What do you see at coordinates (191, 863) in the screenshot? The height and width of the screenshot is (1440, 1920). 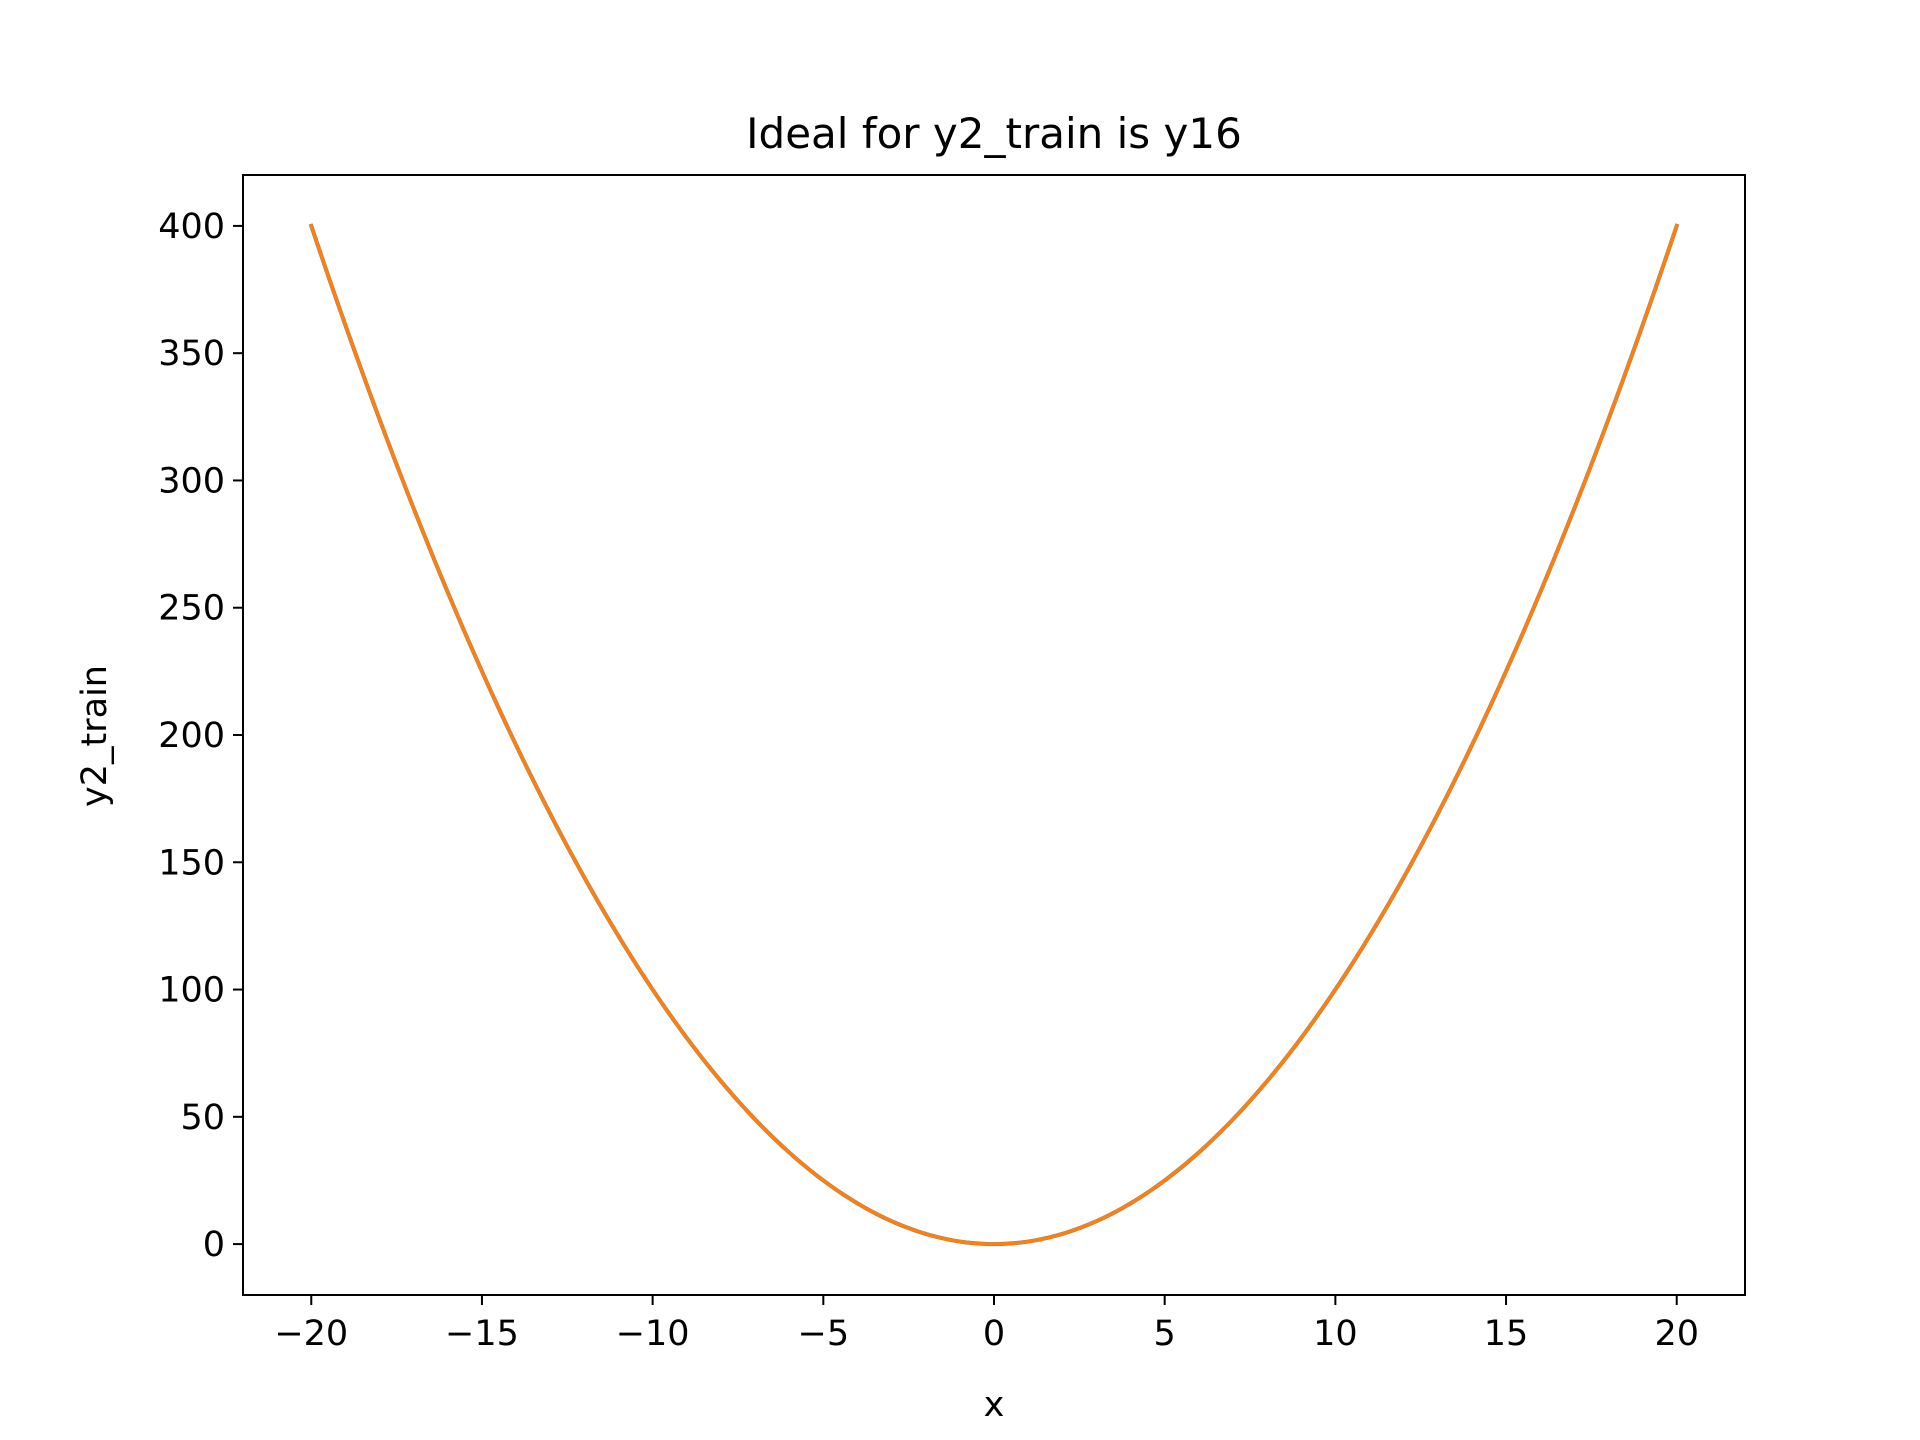 I see `y-tick-label: 150` at bounding box center [191, 863].